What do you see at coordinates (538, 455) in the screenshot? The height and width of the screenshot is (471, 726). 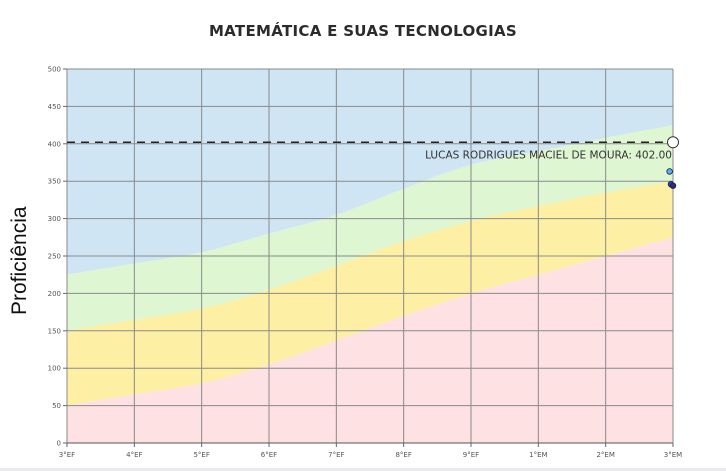 I see `x-tick-label: 1°EM` at bounding box center [538, 455].